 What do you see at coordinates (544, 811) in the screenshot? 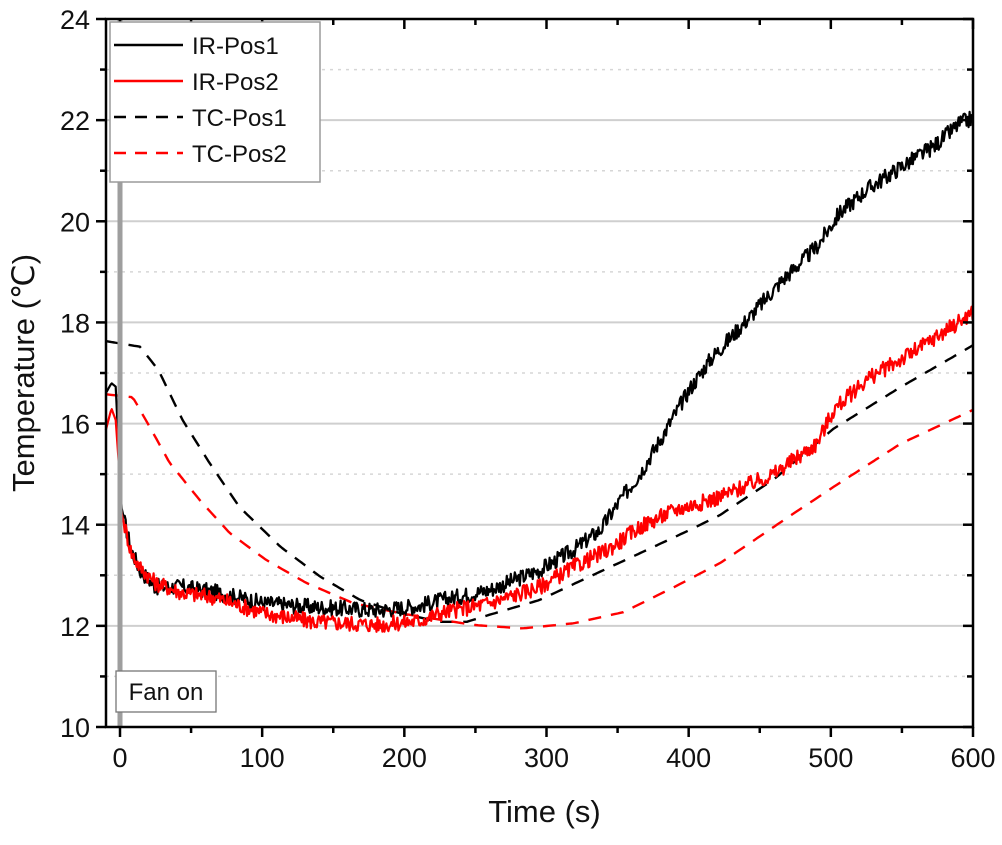
I see `x-axis-title: Time (s)` at bounding box center [544, 811].